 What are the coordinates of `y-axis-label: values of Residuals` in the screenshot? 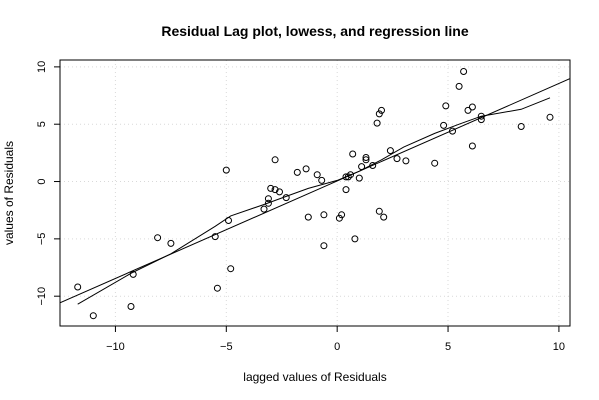 It's located at (9, 193).